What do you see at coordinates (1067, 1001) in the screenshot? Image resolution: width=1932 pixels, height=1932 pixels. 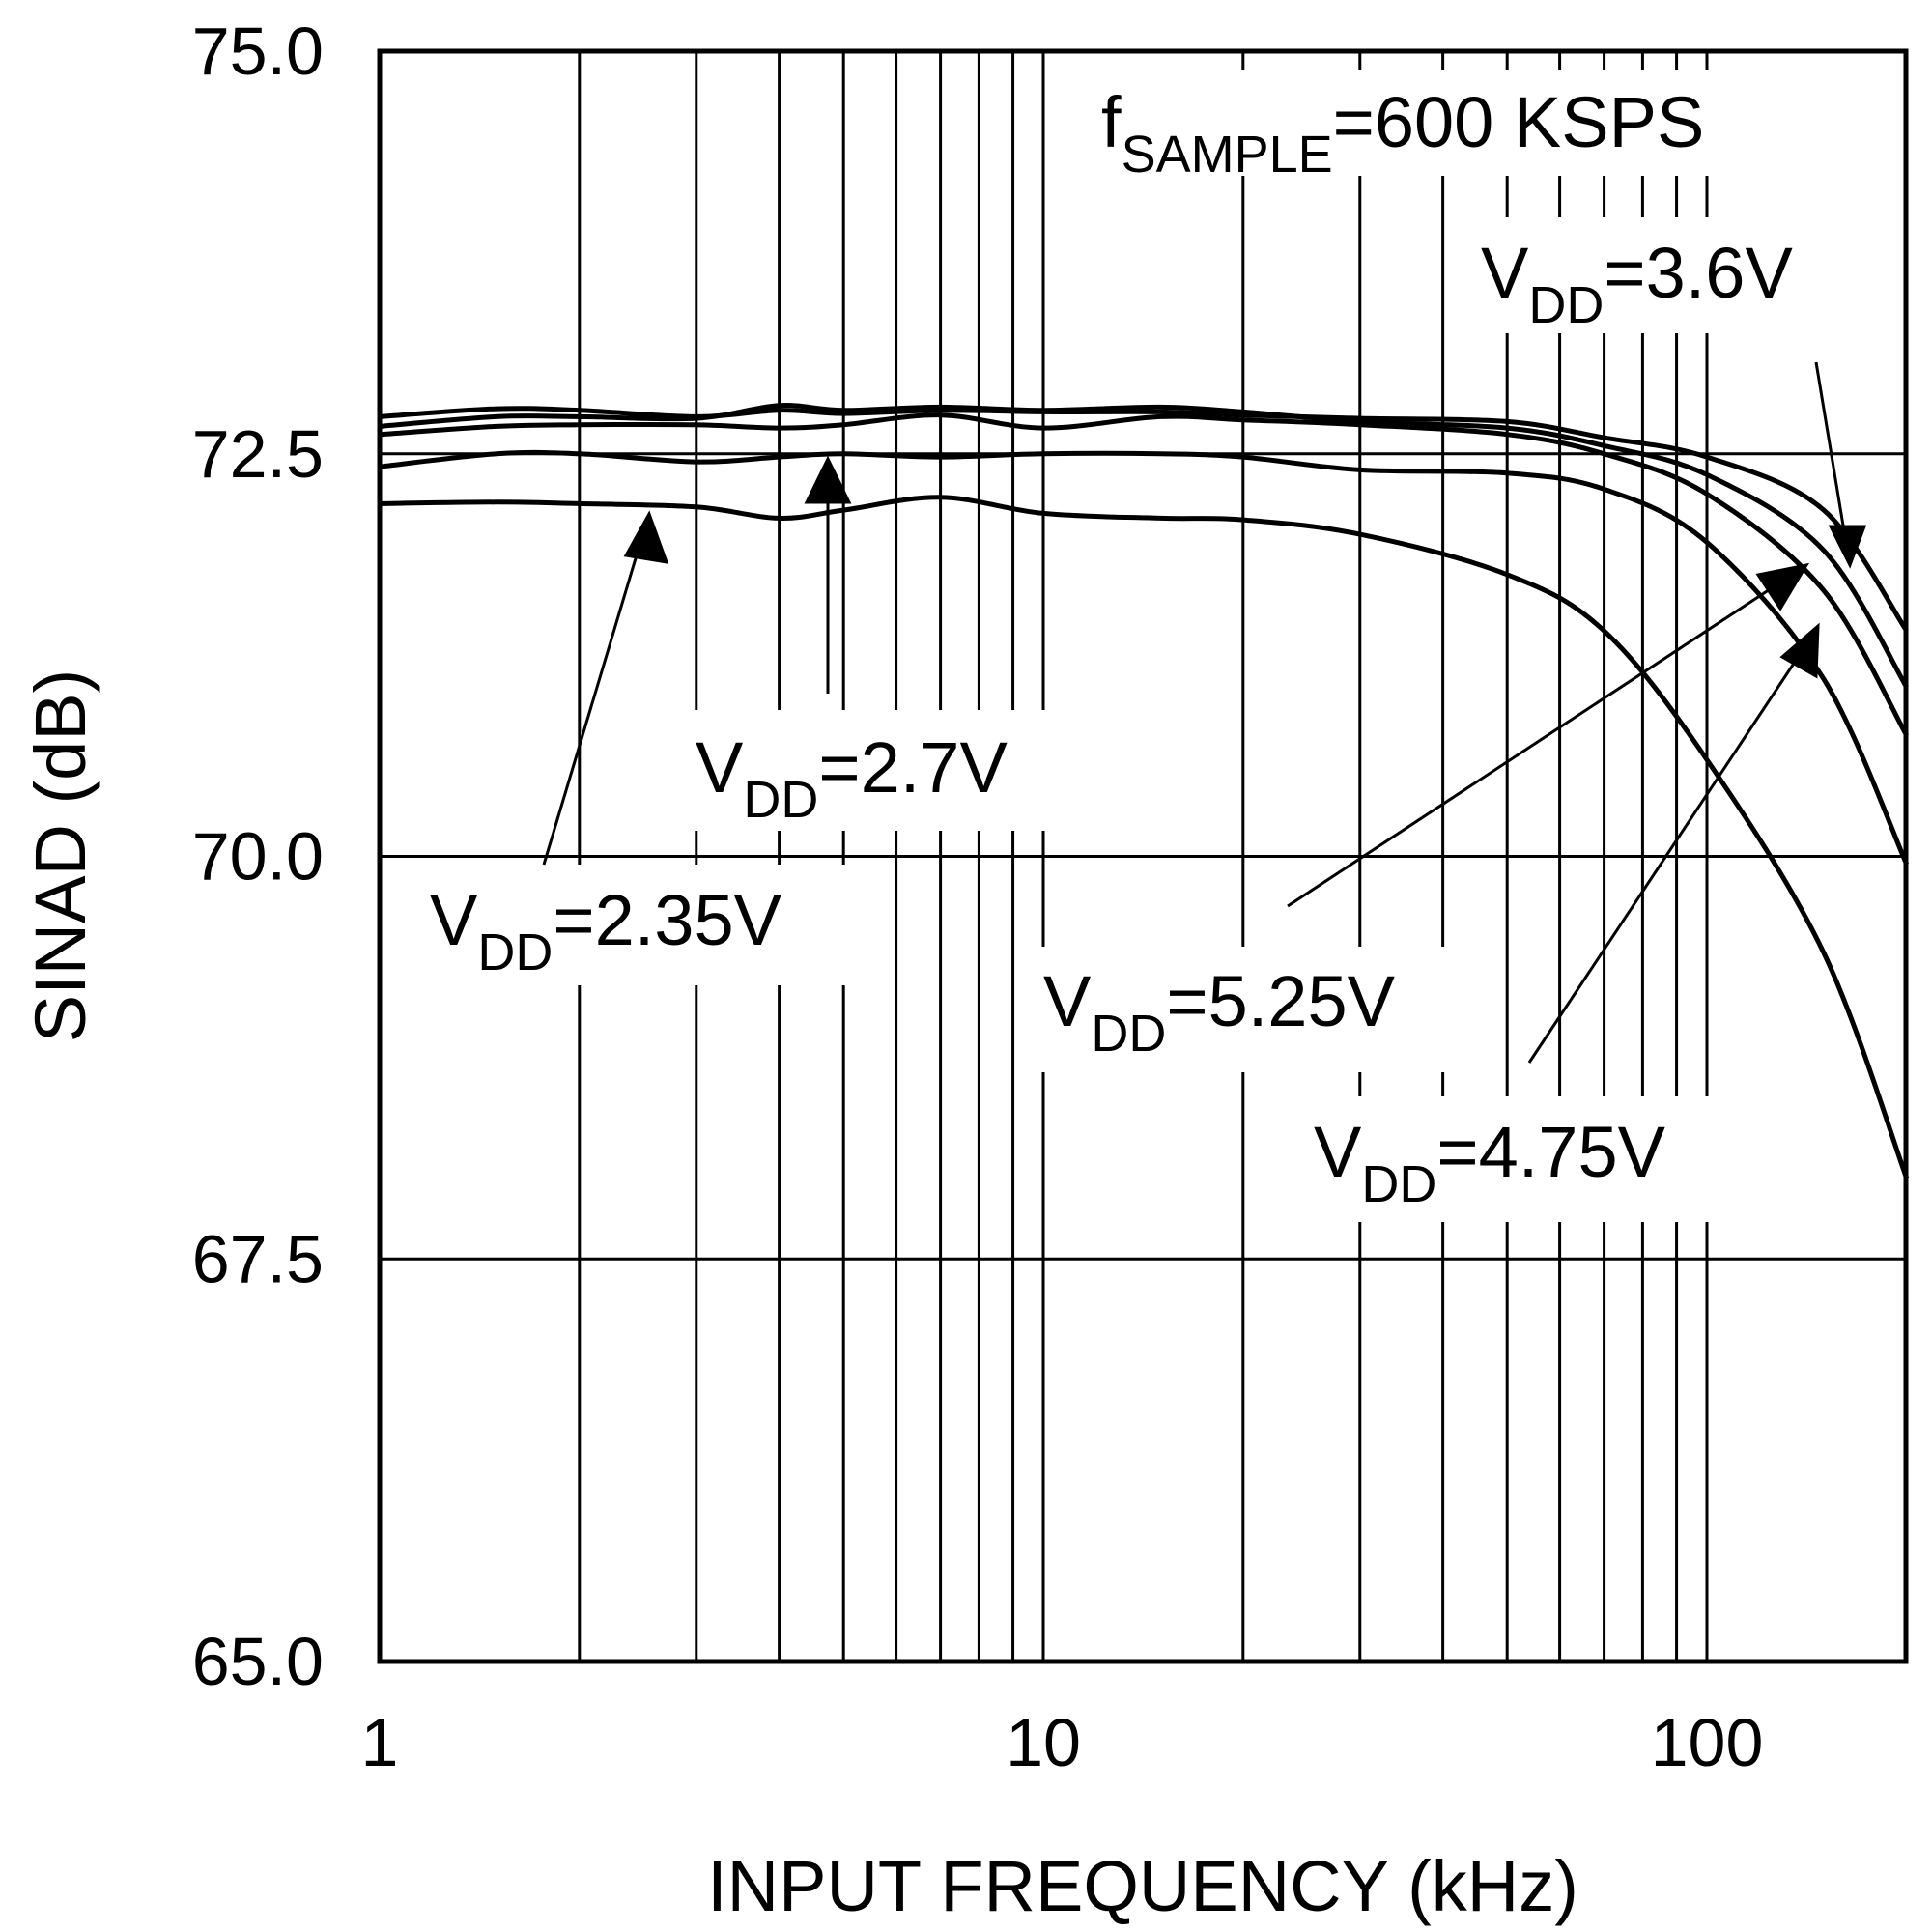 I see `annotation-vdd-5-25-main: V` at bounding box center [1067, 1001].